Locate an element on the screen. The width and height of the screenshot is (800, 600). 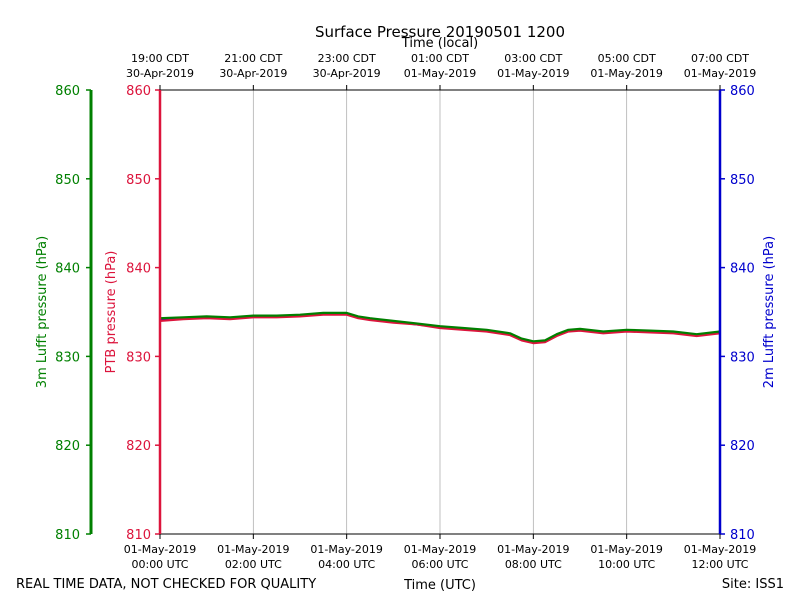
x-axis-label: Time (UTC) is located at coordinates (439, 585).